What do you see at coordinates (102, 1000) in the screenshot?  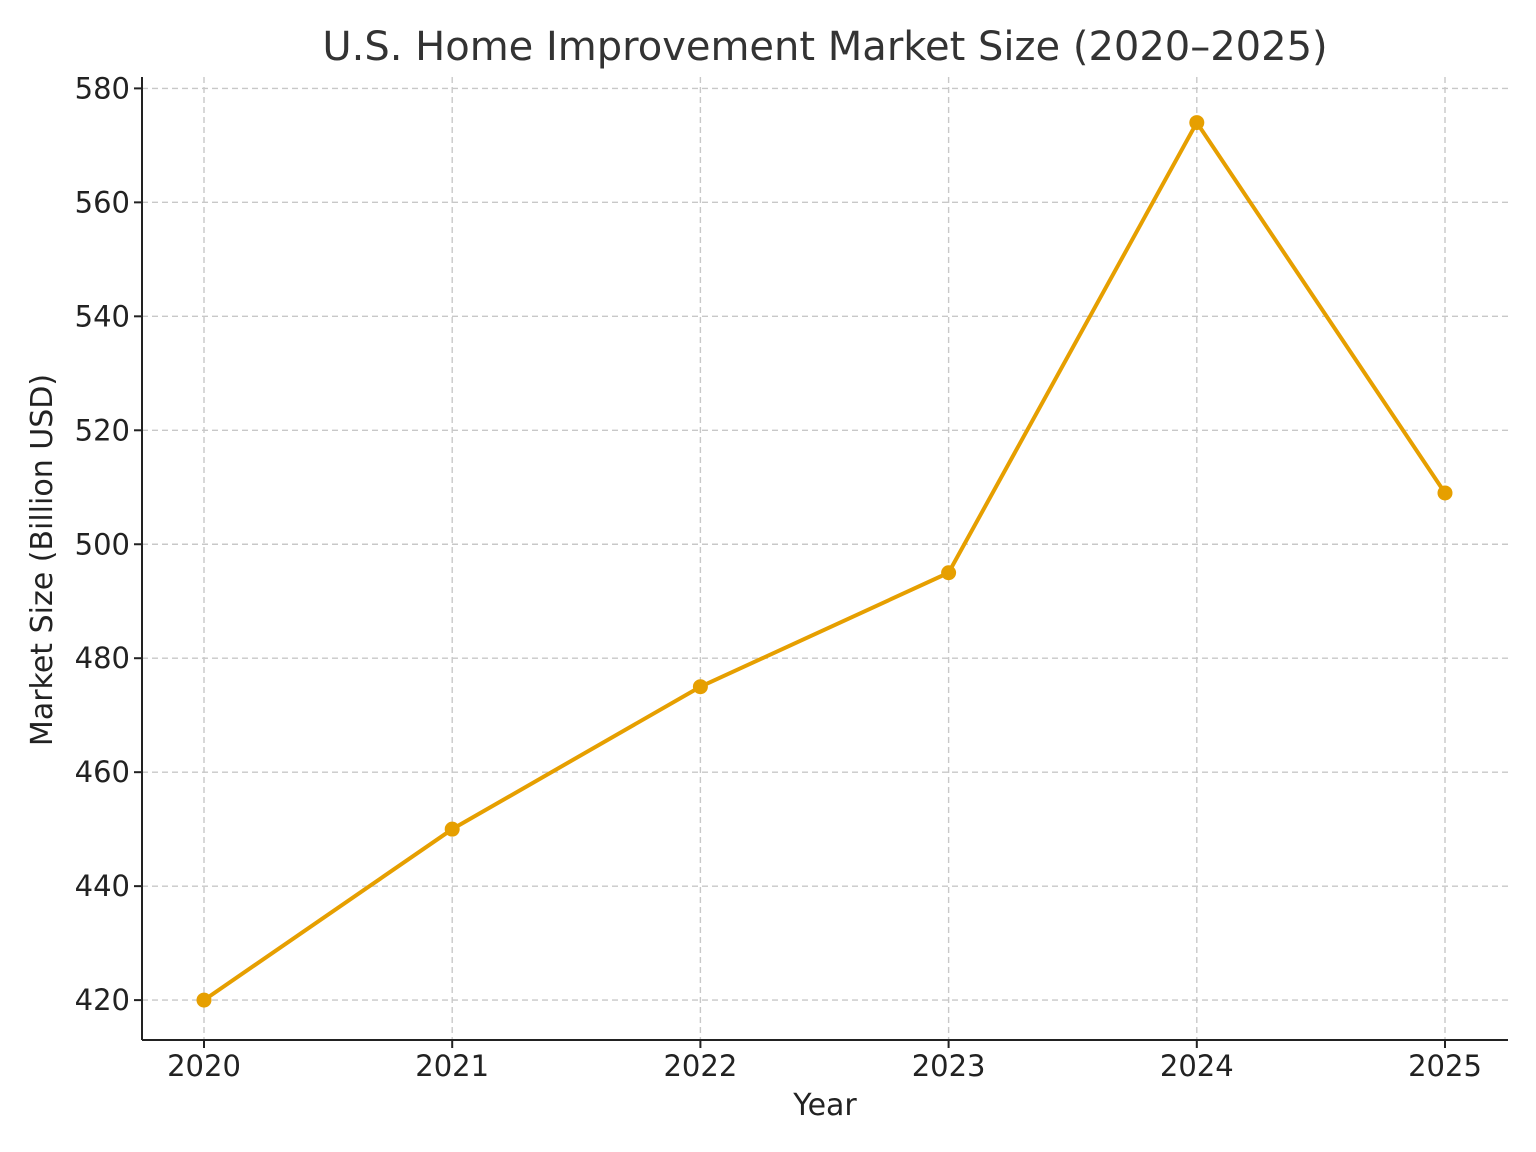 I see `y-tick-label: 420` at bounding box center [102, 1000].